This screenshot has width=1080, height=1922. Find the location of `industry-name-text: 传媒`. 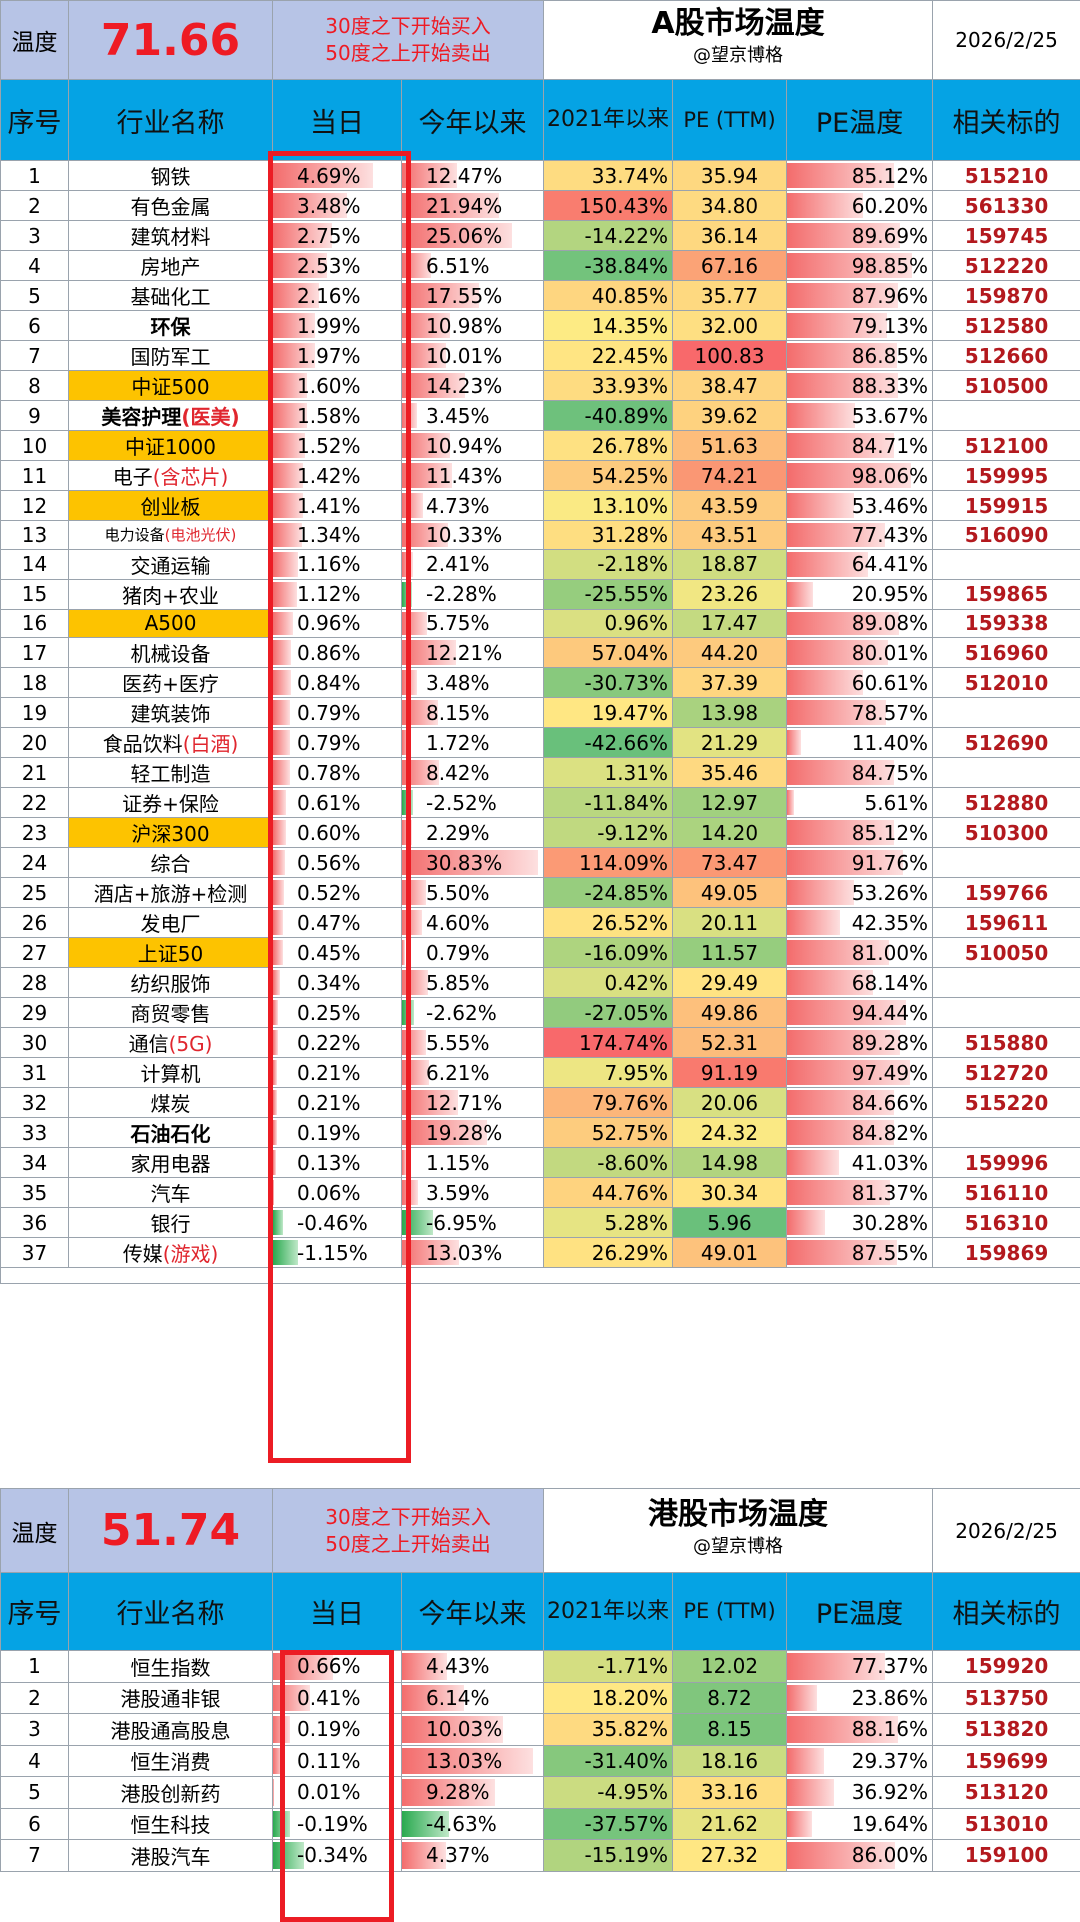

industry-name-text: 传媒 is located at coordinates (142, 1254).